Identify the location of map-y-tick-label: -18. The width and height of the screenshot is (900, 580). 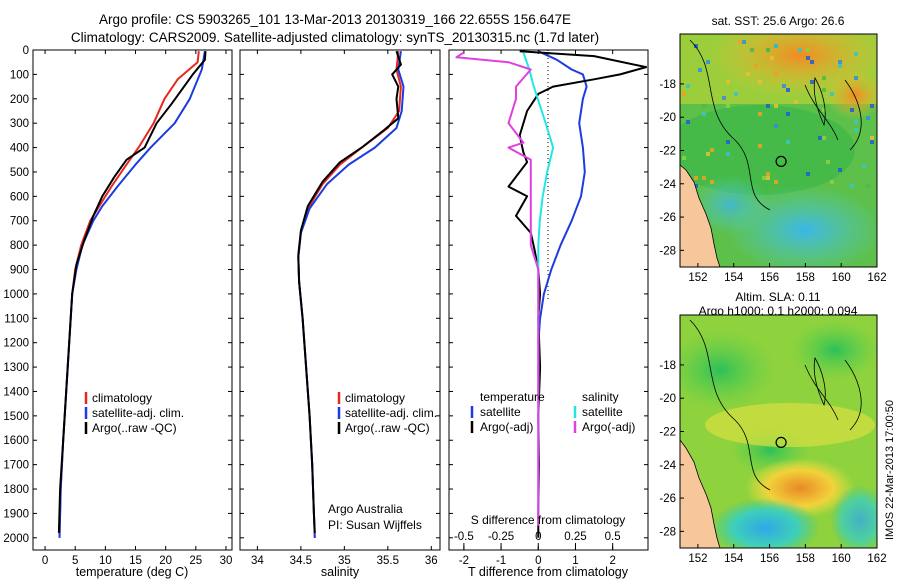
(667, 366).